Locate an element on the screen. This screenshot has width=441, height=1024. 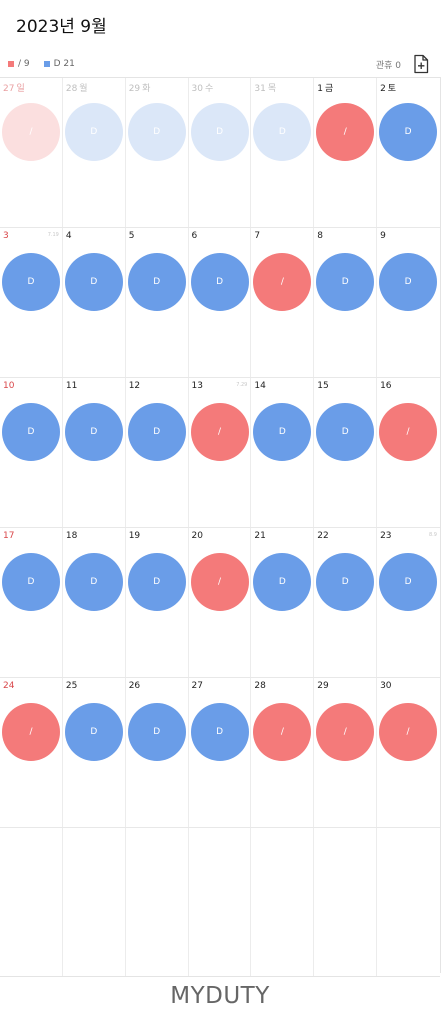
day-number: 24 is located at coordinates (9, 686).